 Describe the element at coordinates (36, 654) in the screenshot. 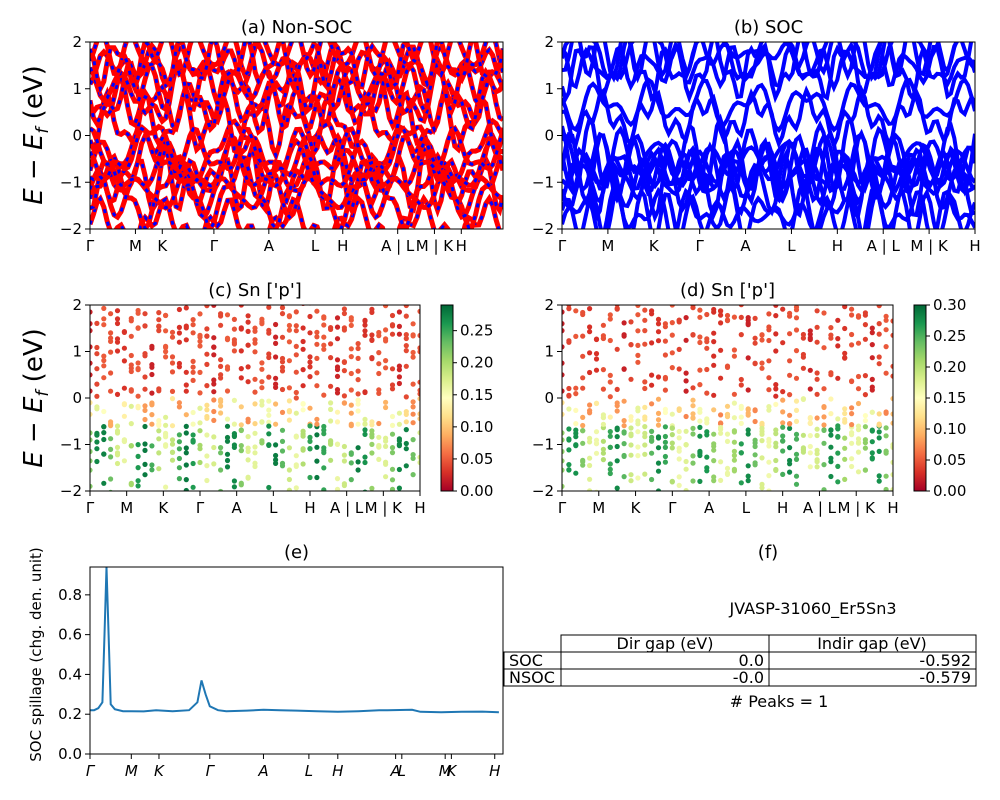

I see `panel-e-ylabel: SOC spillage (chg. den. unit)` at that location.